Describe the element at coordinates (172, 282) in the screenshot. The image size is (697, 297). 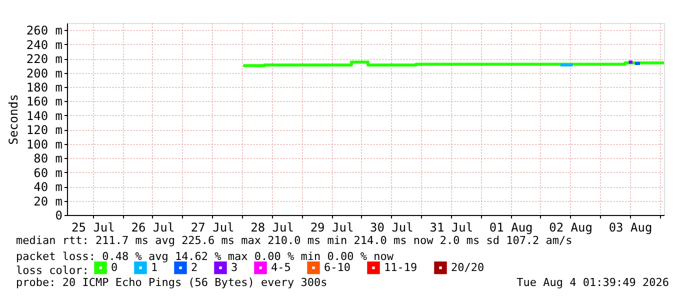
I see `text: probe: 20 ICMP Echo Pings (56 Bytes) every 300s` at that location.